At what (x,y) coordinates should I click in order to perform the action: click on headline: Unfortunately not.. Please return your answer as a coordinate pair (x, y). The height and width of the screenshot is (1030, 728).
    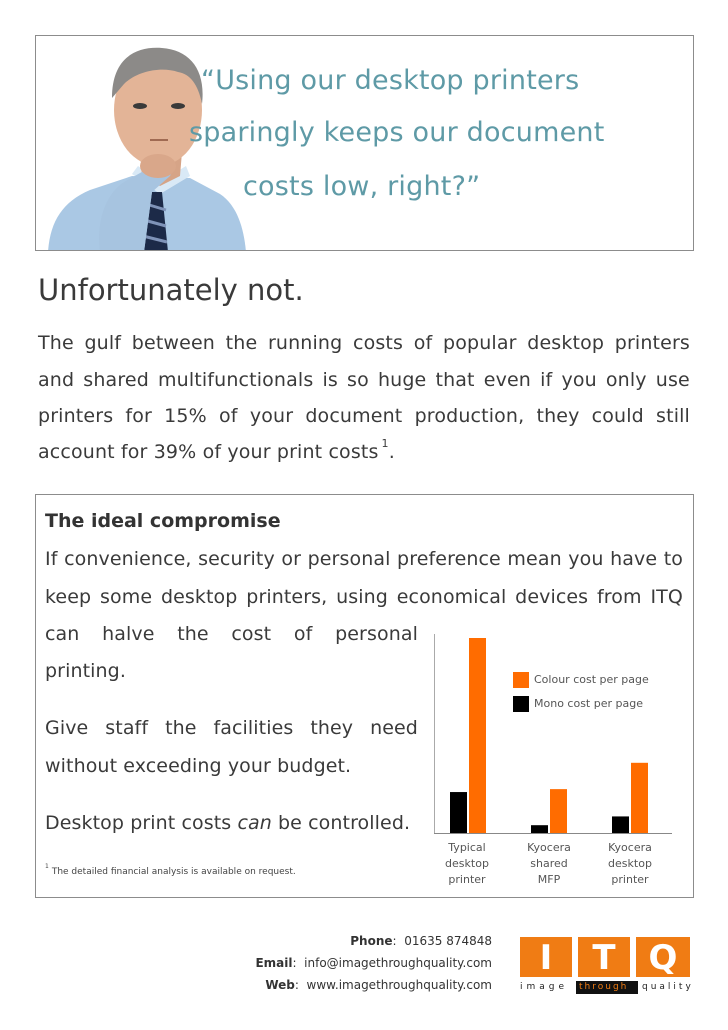
    Looking at the image, I should click on (171, 290).